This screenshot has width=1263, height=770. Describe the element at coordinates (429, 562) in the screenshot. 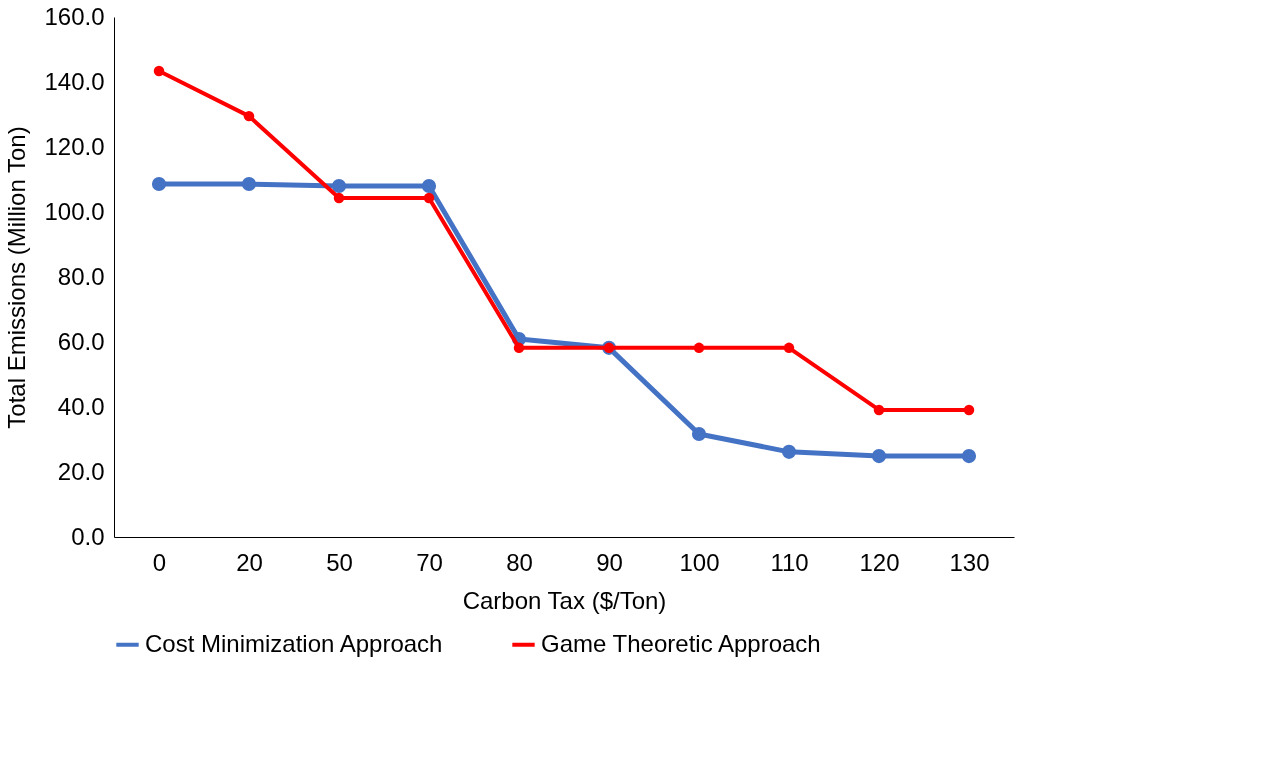

I see `x-tick-label: 70` at that location.